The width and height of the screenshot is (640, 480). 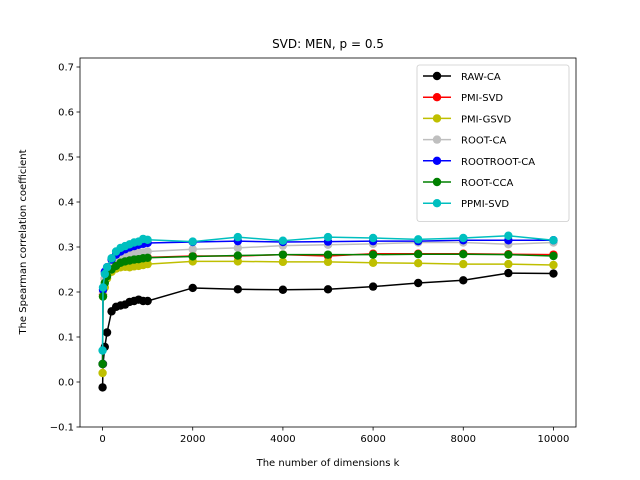 I want to click on y-tick-label: 0.6, so click(x=66, y=113).